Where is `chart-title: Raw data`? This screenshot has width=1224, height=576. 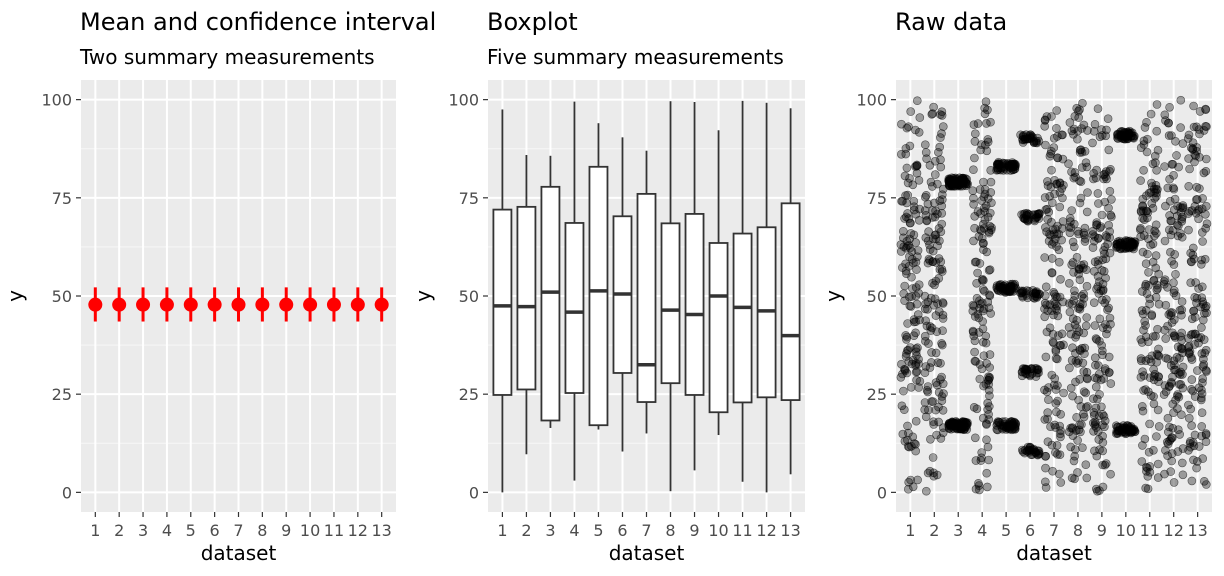 chart-title: Raw data is located at coordinates (951, 22).